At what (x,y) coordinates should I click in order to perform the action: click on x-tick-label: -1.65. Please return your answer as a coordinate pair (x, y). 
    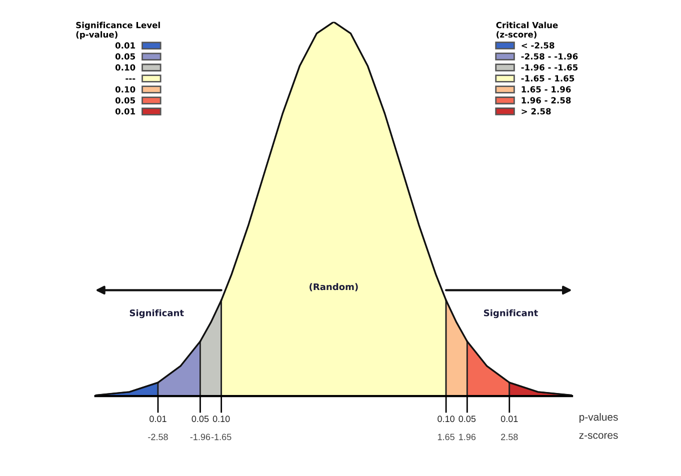
    Looking at the image, I should click on (221, 437).